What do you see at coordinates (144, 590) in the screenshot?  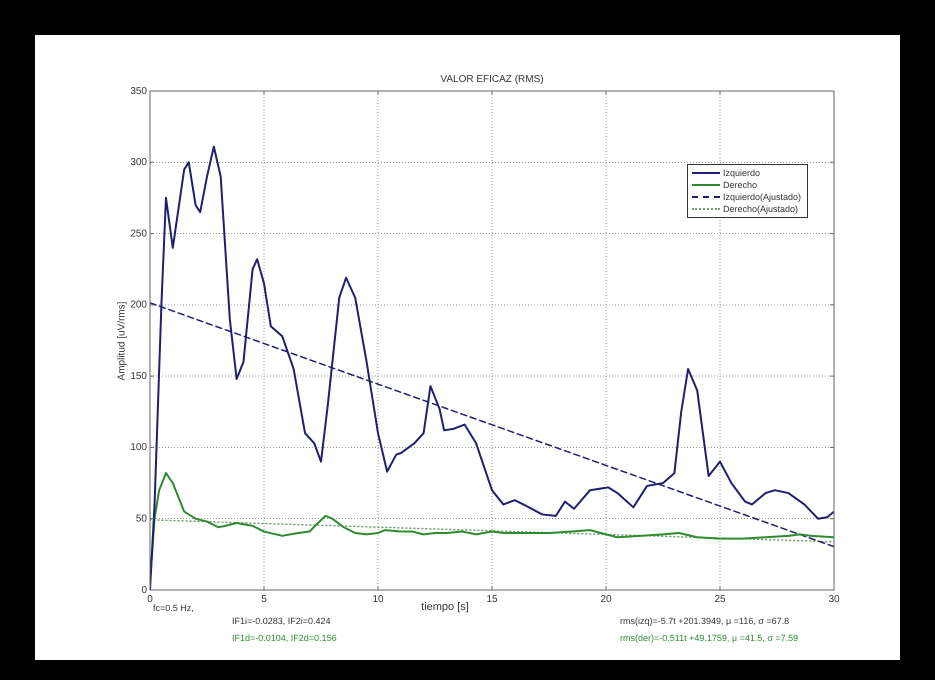 I see `y-tick-label: 0` at bounding box center [144, 590].